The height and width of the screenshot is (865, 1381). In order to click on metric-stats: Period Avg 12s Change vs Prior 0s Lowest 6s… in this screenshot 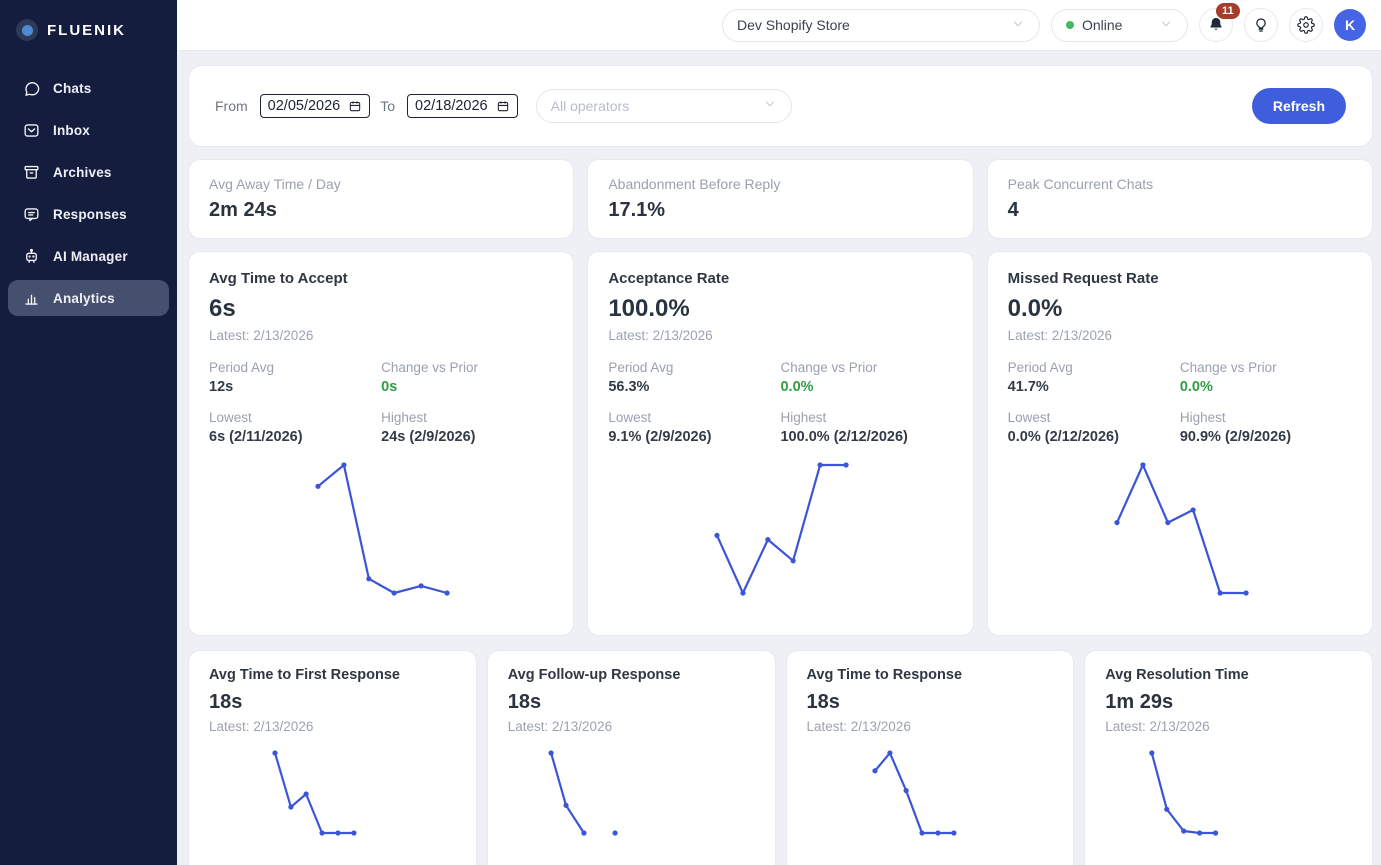, I will do `click(381, 402)`.